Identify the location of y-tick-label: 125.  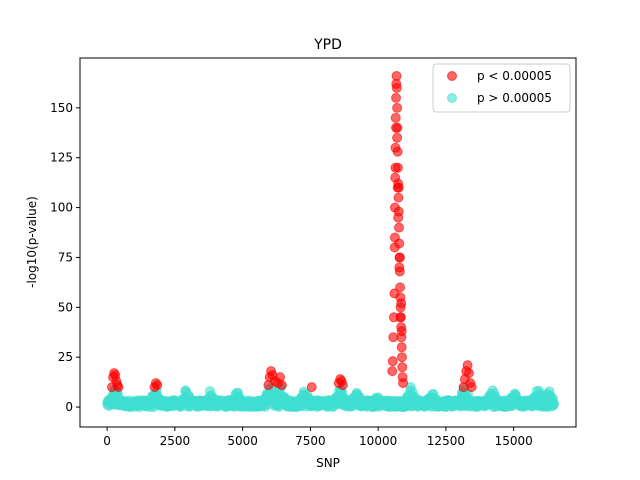
(61, 158).